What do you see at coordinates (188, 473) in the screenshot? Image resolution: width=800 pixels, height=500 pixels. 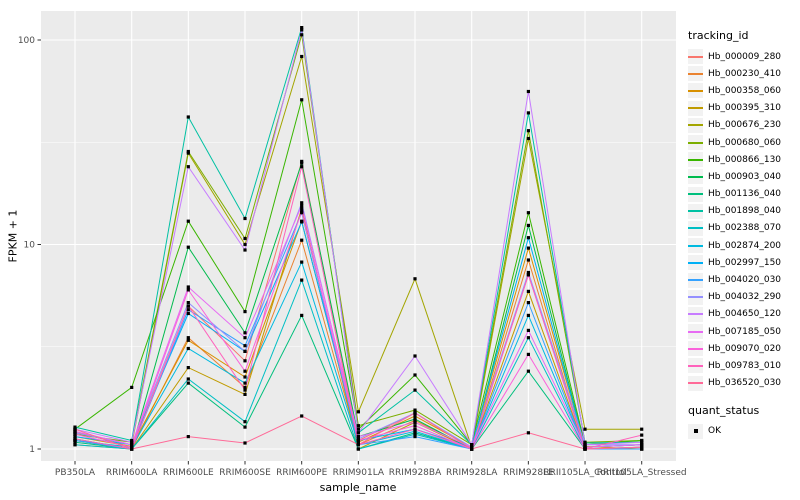 I see `x-tick-label: RRIM600LE` at bounding box center [188, 473].